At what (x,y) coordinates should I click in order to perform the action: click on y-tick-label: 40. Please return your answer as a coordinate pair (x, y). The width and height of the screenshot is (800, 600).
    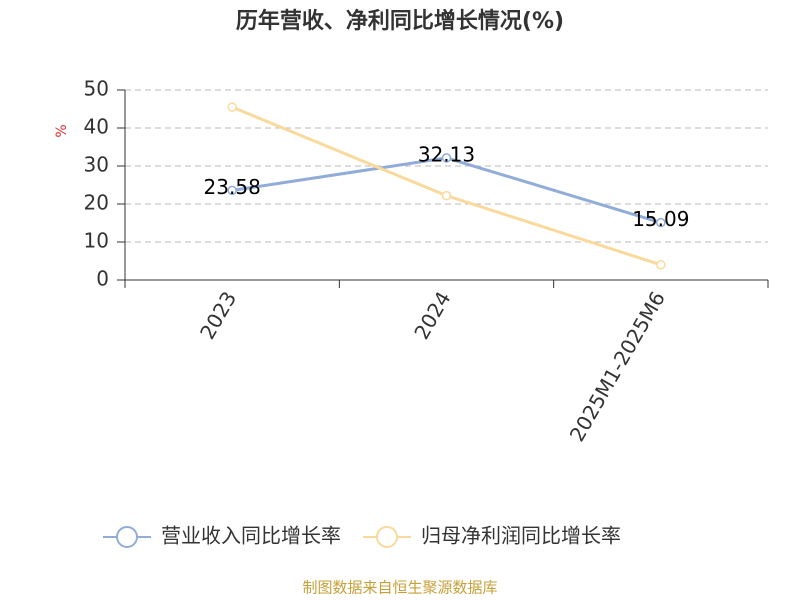
    Looking at the image, I should click on (96, 127).